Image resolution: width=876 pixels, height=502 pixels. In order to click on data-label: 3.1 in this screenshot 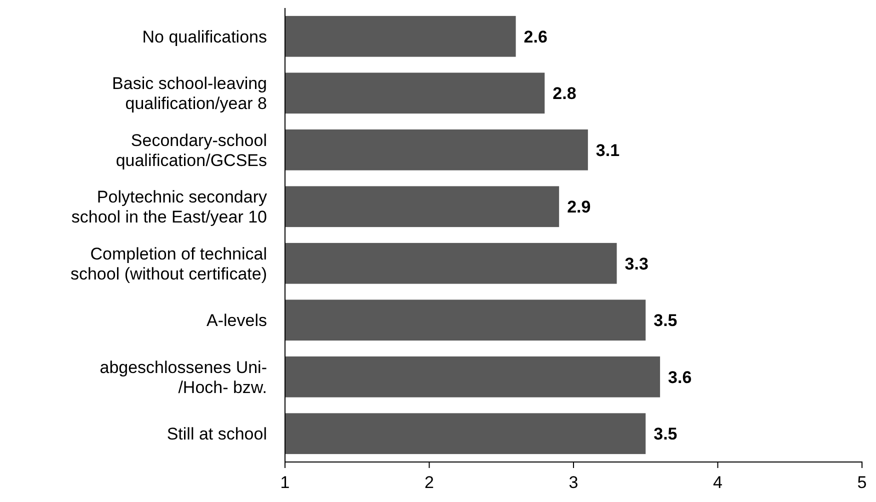, I will do `click(608, 150)`.